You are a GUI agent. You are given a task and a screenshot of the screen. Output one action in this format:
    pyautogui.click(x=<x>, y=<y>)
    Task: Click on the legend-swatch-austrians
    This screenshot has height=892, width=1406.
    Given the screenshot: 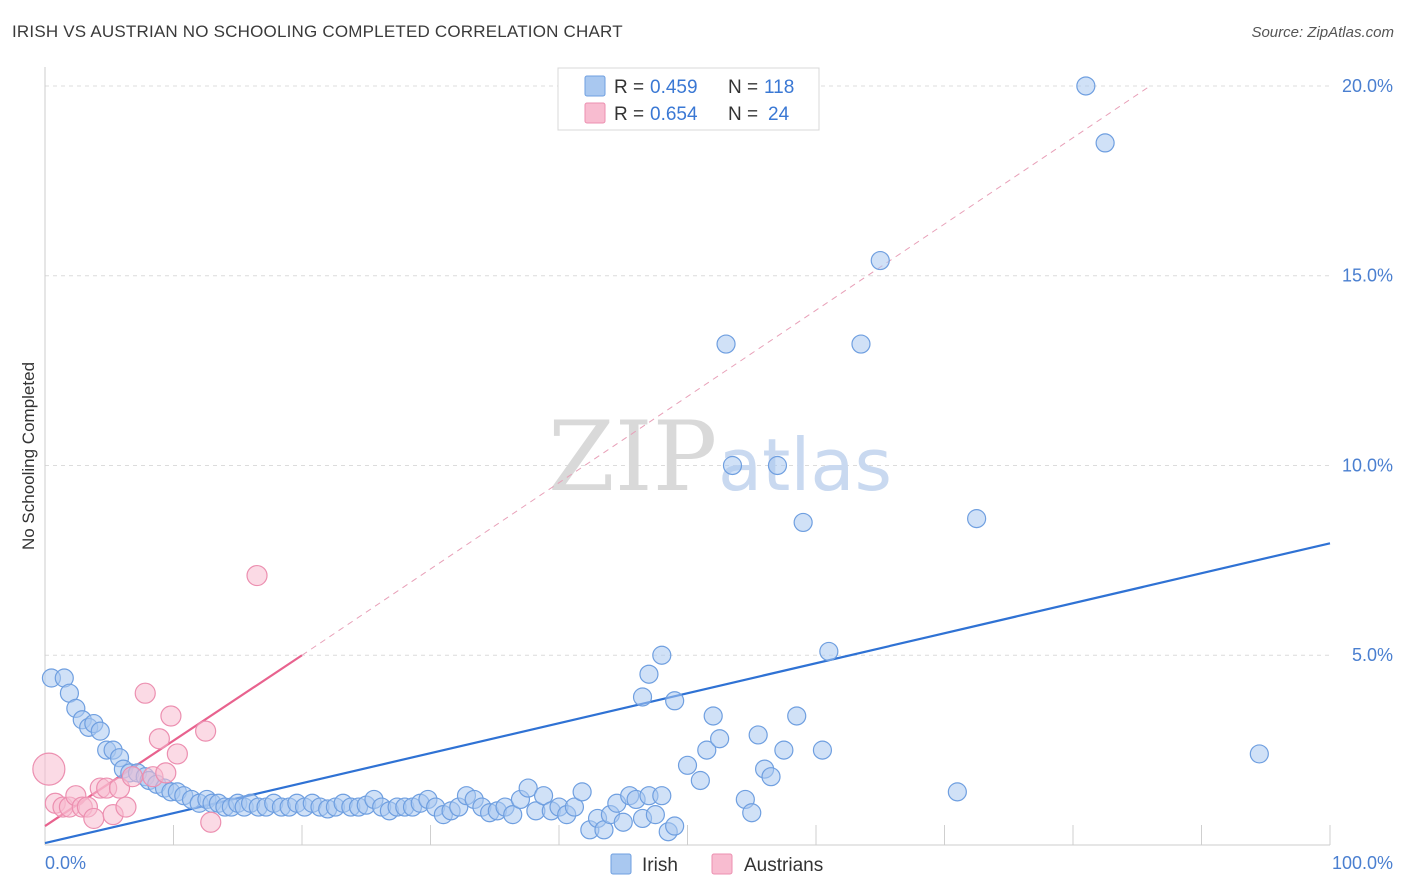 What is the action you would take?
    pyautogui.click(x=595, y=113)
    